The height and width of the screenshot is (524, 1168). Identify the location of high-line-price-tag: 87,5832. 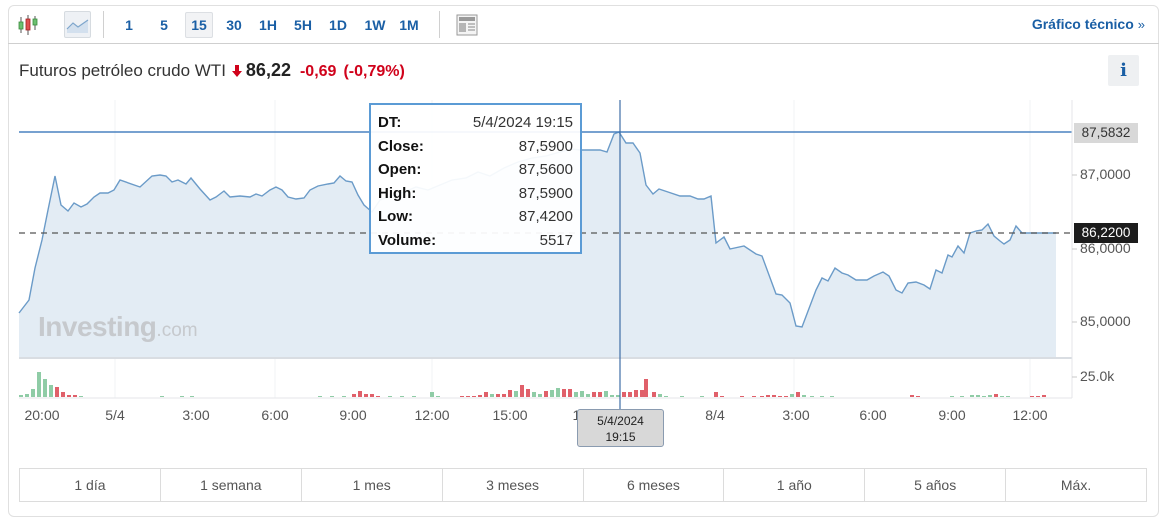
(1106, 133).